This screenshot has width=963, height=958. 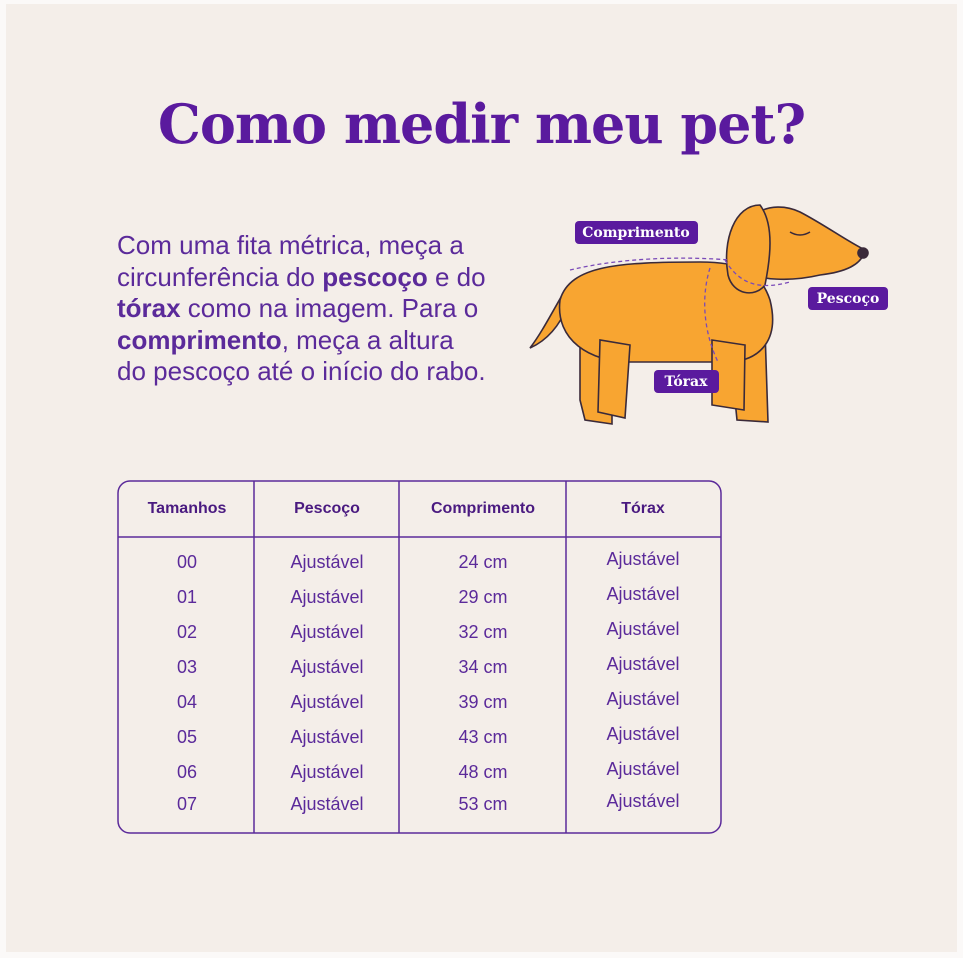 What do you see at coordinates (187, 508) in the screenshot?
I see `header-cell: Tamanhos` at bounding box center [187, 508].